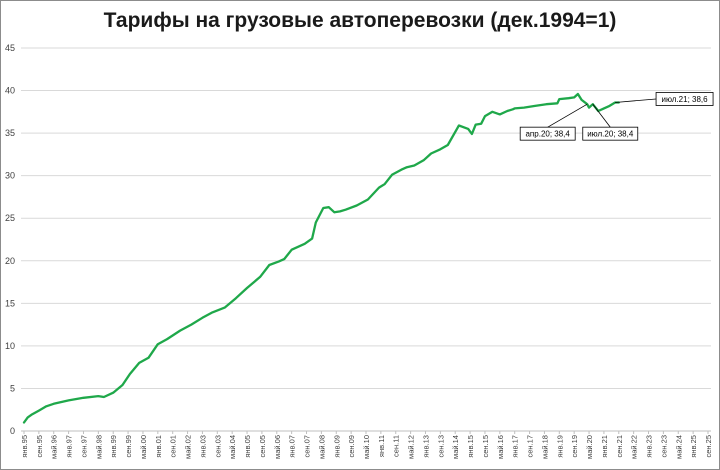 This screenshot has width=720, height=470. What do you see at coordinates (128, 446) in the screenshot?
I see `x-tick-label: сен.99` at bounding box center [128, 446].